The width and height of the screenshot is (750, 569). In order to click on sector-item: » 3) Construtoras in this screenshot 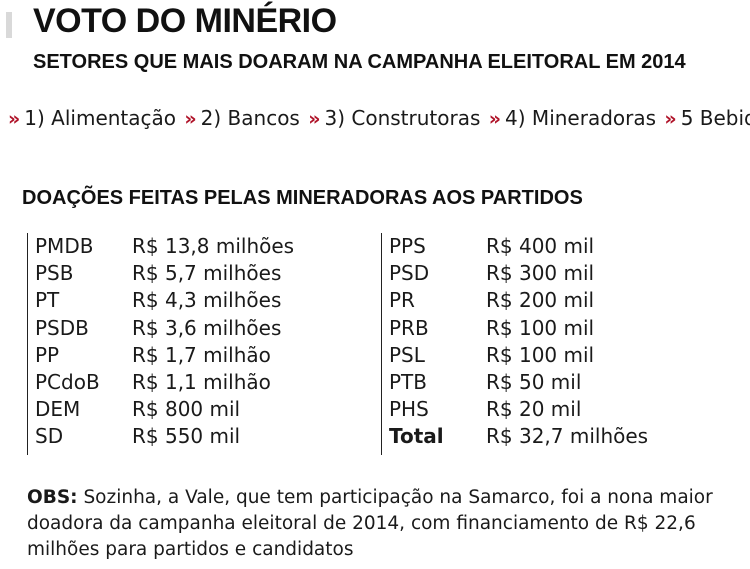, I will do `click(393, 118)`.